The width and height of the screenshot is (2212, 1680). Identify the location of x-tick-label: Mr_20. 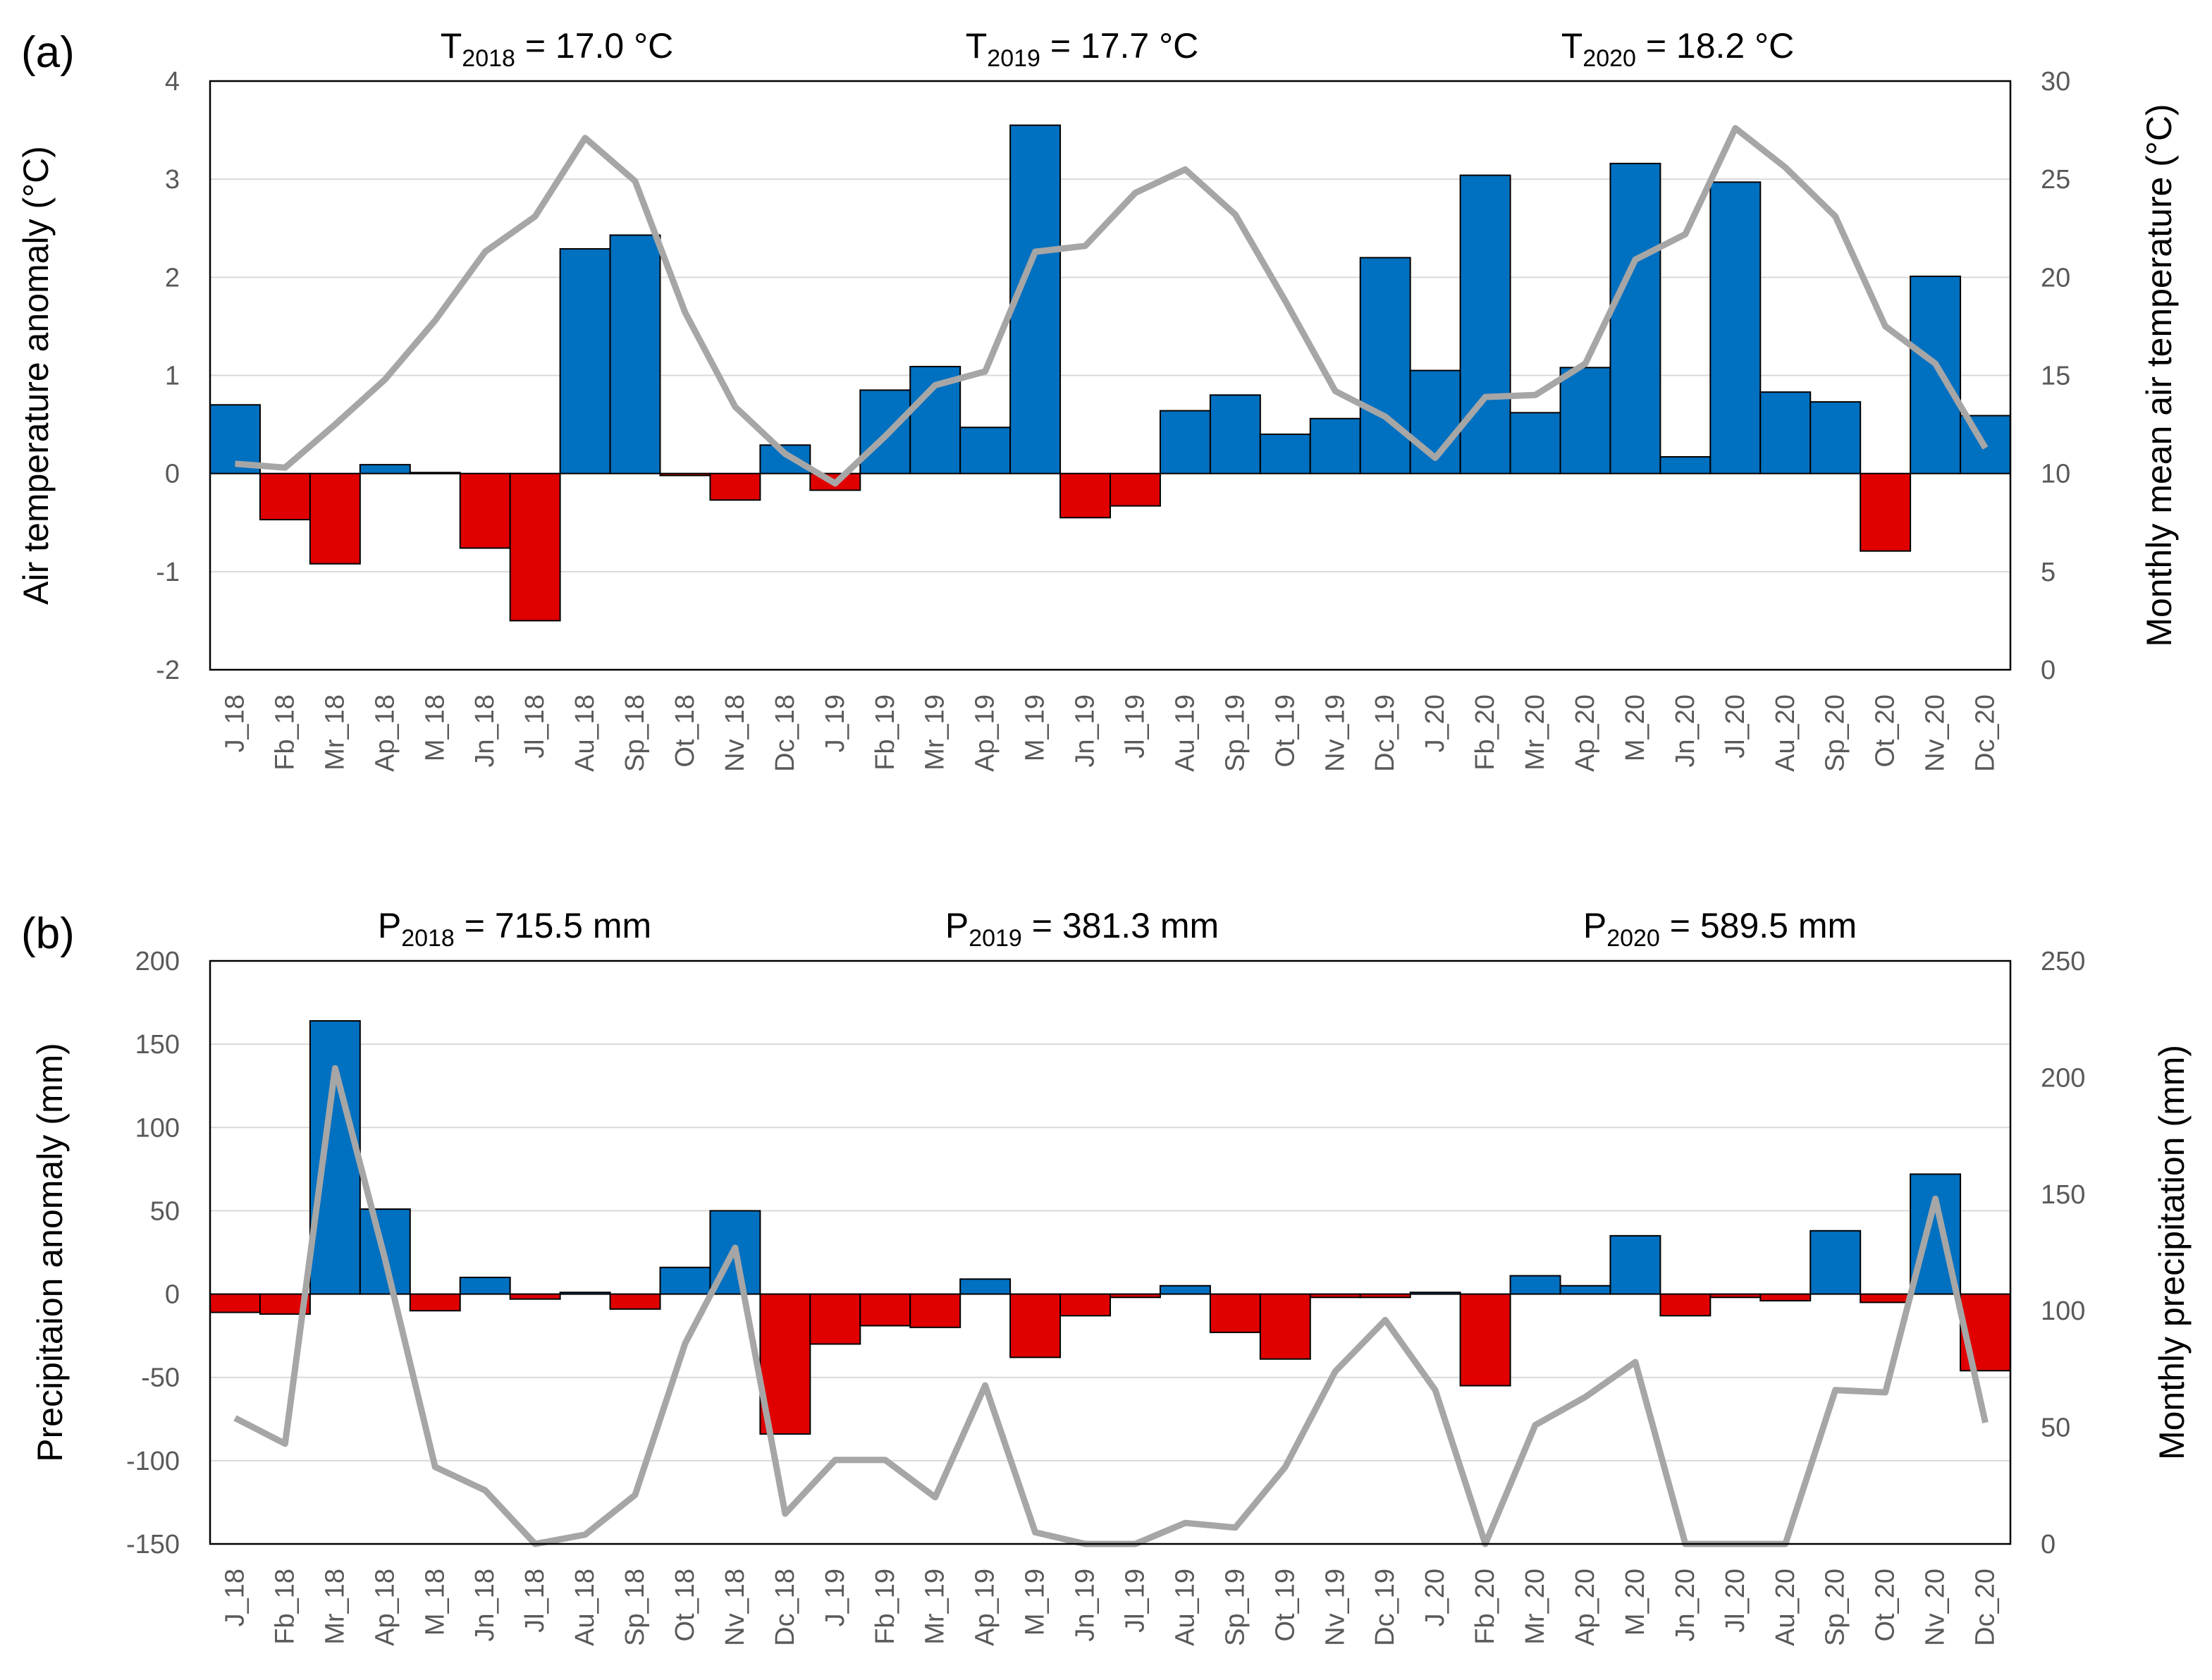
(1535, 1607).